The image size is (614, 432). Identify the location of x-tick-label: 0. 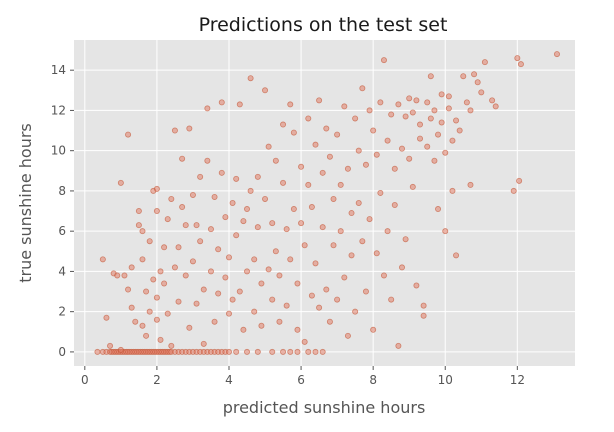
(85, 380).